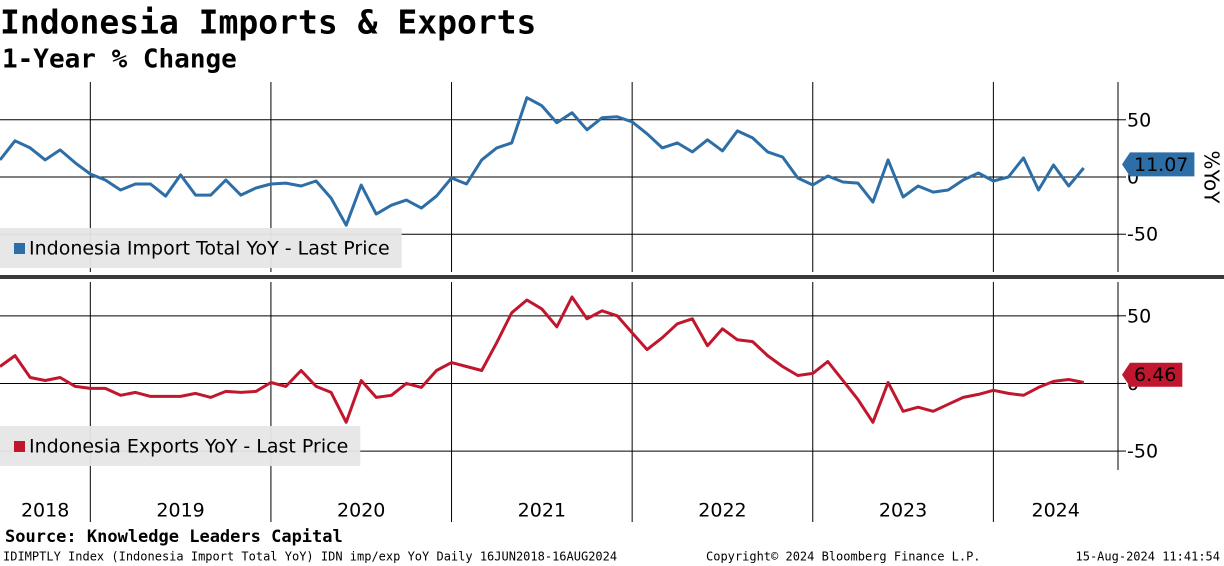 The height and width of the screenshot is (566, 1224). I want to click on x-tick-label: 2020, so click(361, 511).